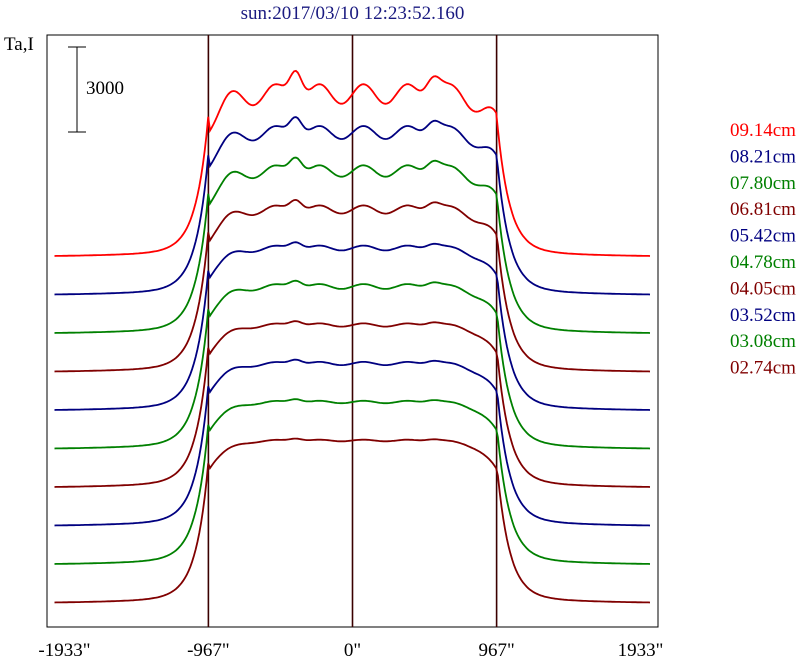 This screenshot has width=807, height=662. Describe the element at coordinates (19, 44) in the screenshot. I see `y-axis-label: Ta,I` at that location.